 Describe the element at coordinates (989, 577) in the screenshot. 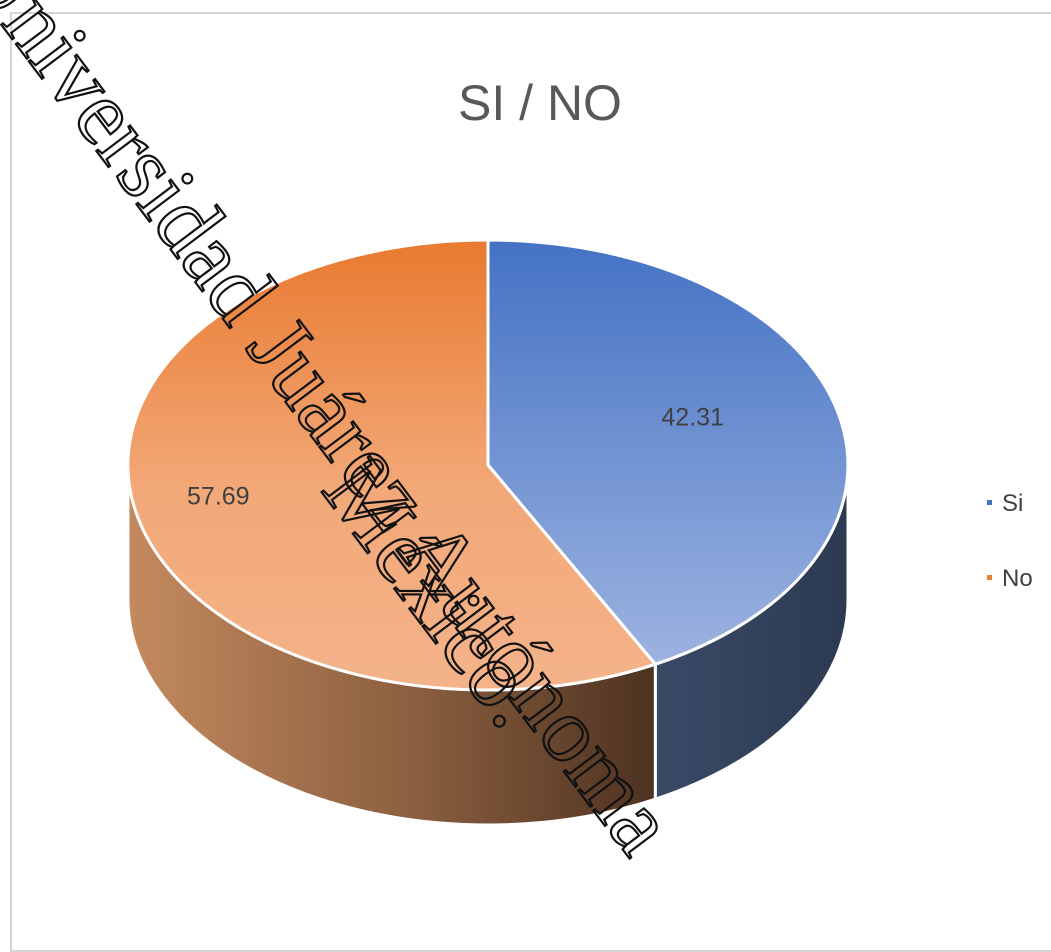

I see `legend-swatch-no` at that location.